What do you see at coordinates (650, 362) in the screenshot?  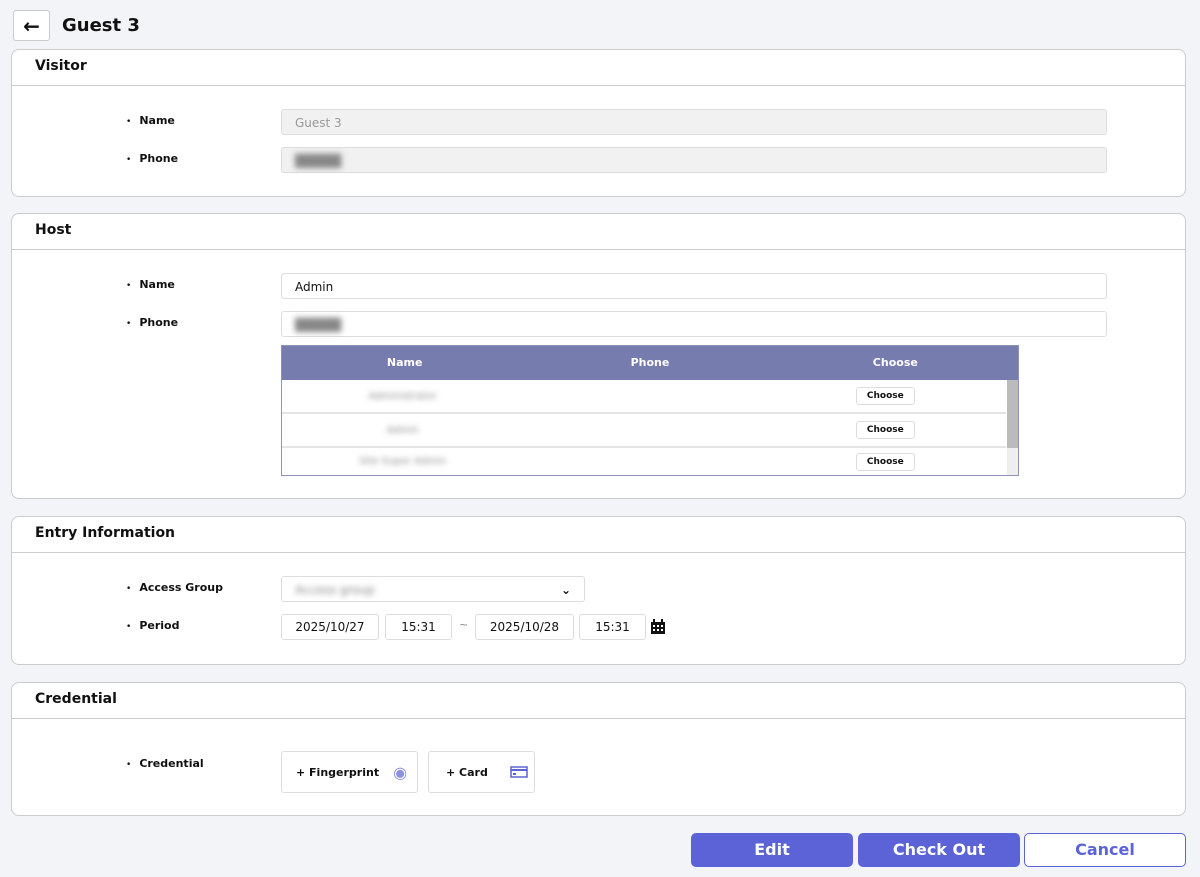 I see `column-header: Phone` at bounding box center [650, 362].